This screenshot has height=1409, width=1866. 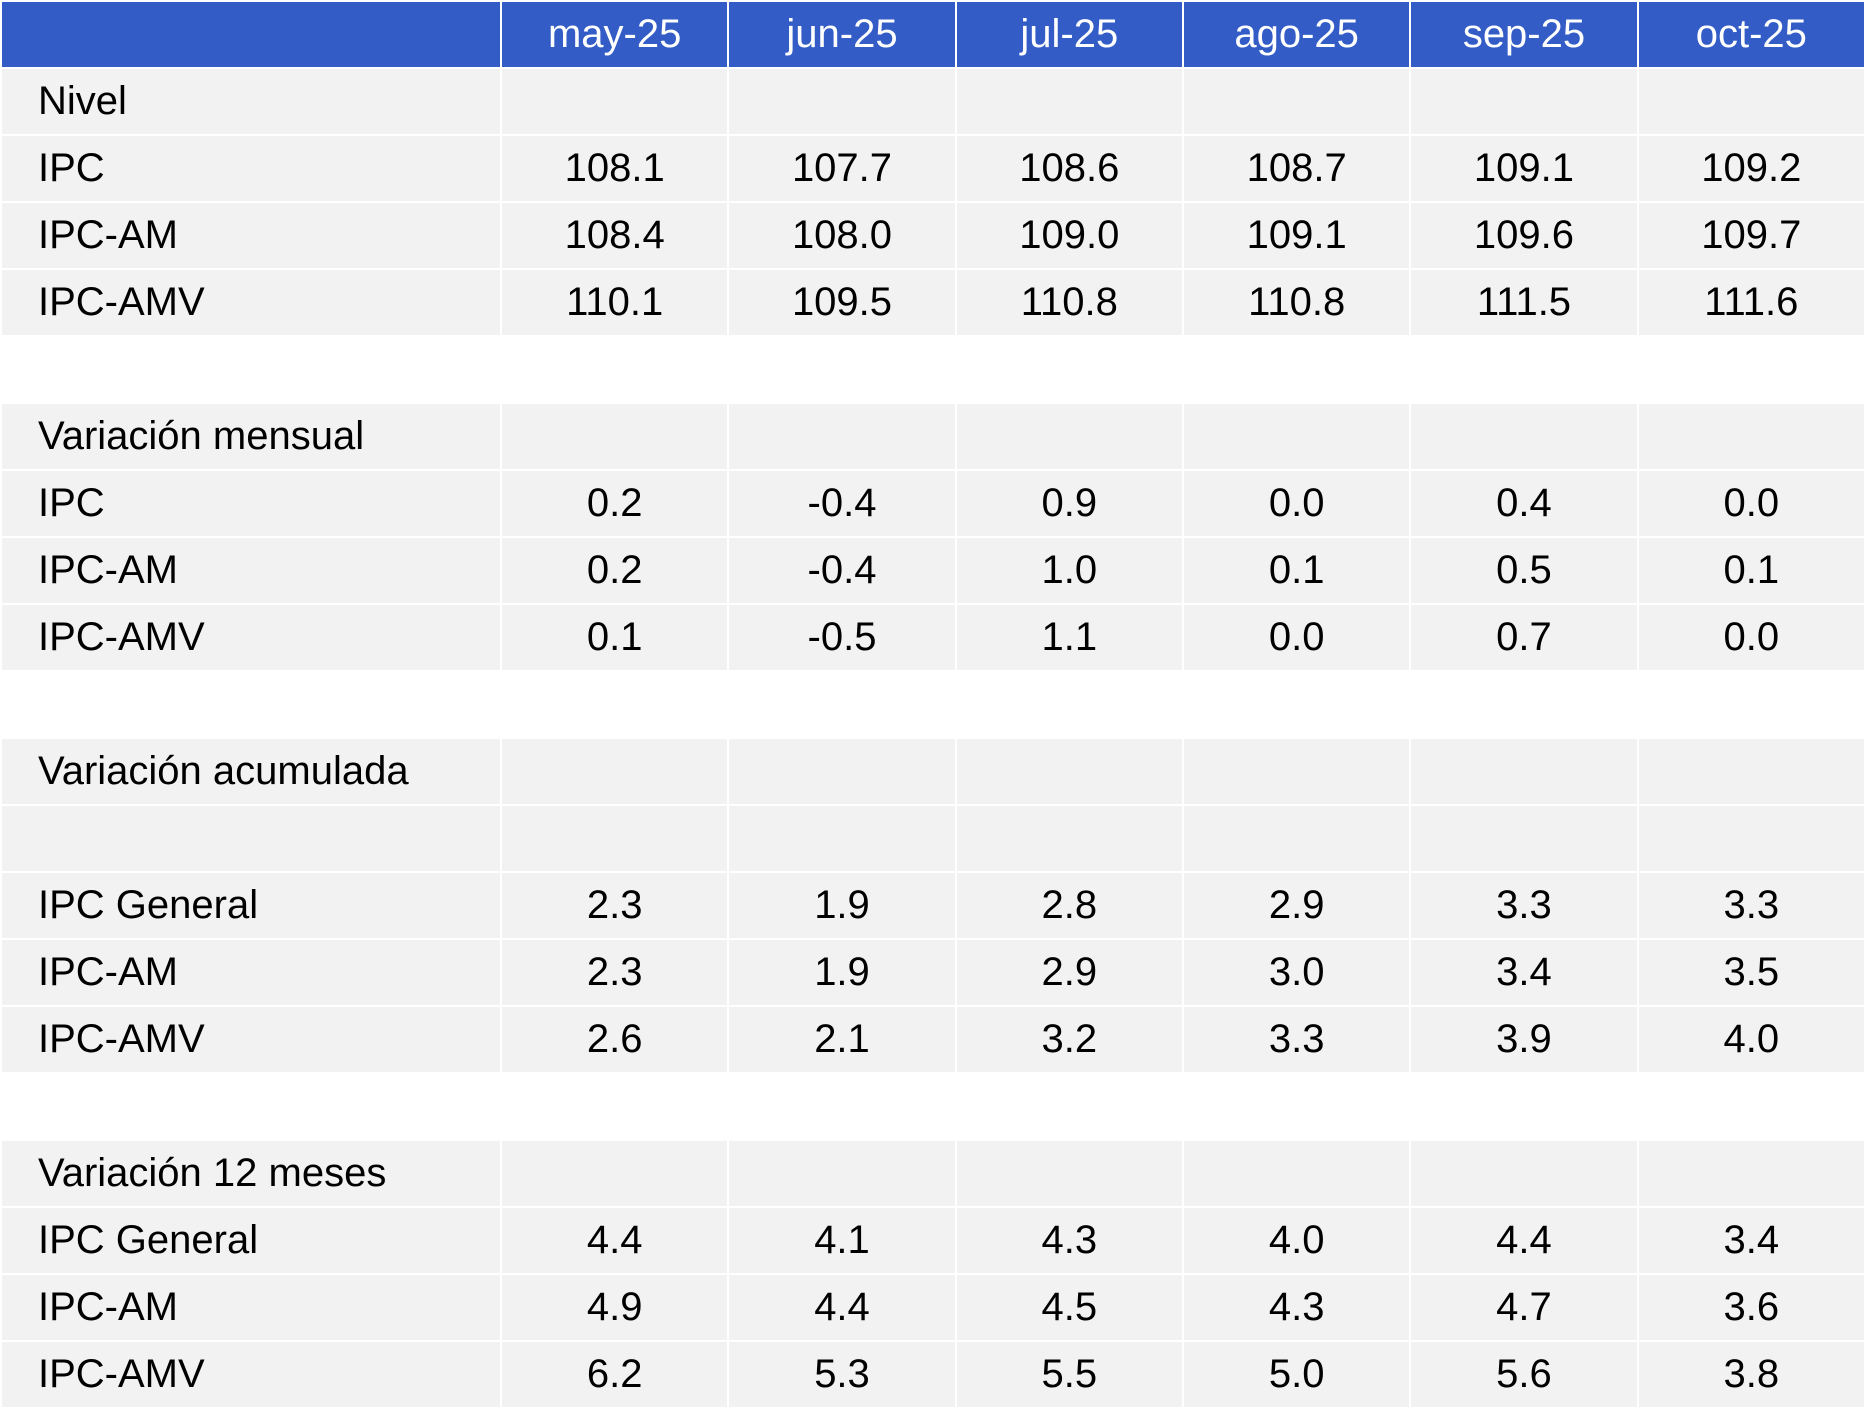 What do you see at coordinates (1751, 1307) in the screenshot?
I see `value-cell: 3.6` at bounding box center [1751, 1307].